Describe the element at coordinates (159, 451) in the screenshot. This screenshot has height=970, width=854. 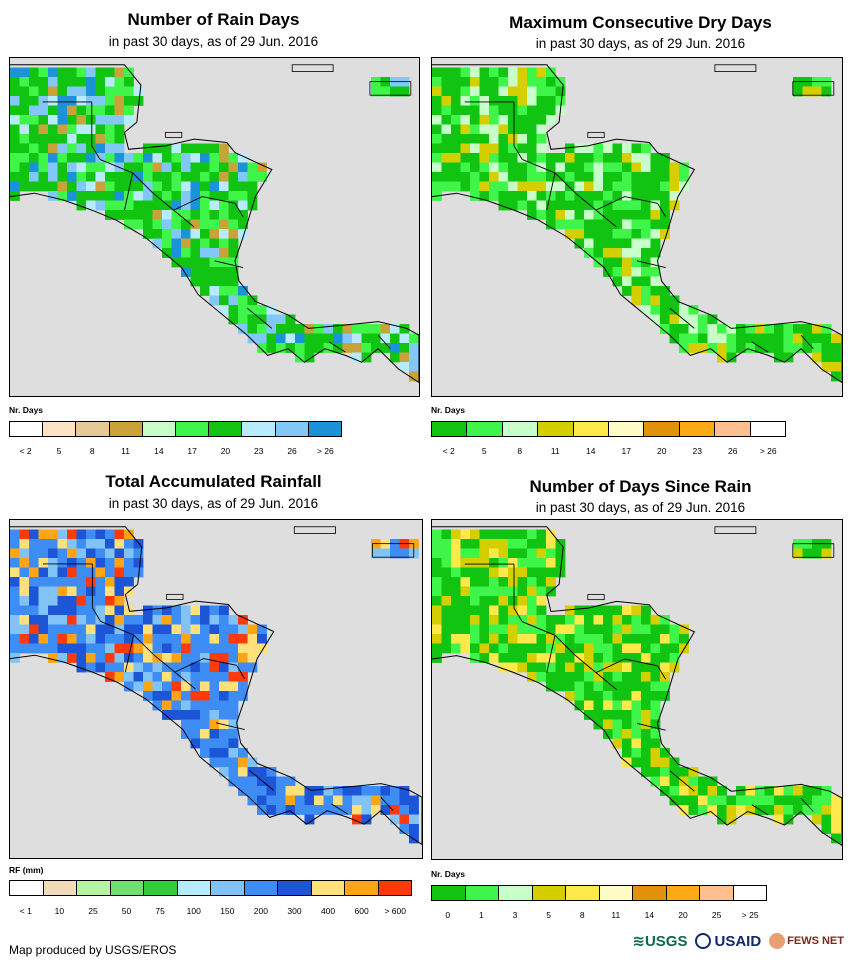
I see `legend-tick-label: 14` at that location.